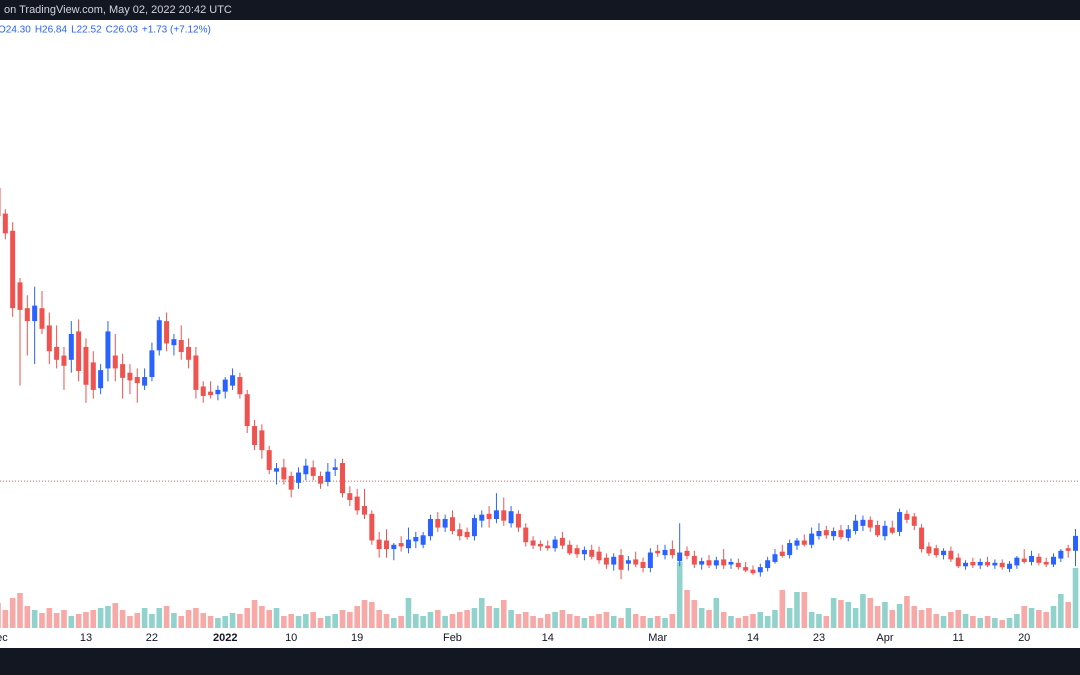 The width and height of the screenshot is (1080, 675). I want to click on x-tick-label: 23, so click(819, 638).